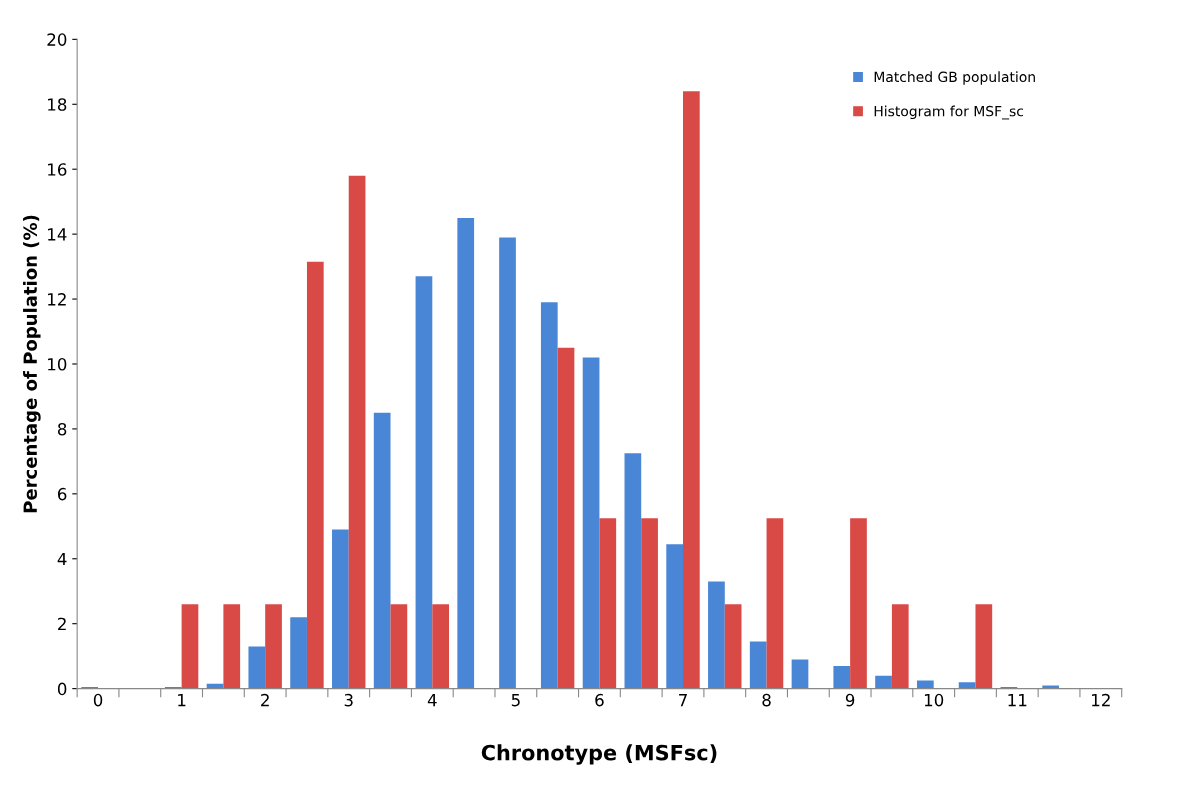 This screenshot has height=787, width=1187. Describe the element at coordinates (954, 78) in the screenshot. I see `legend-label: Matched GB population` at that location.